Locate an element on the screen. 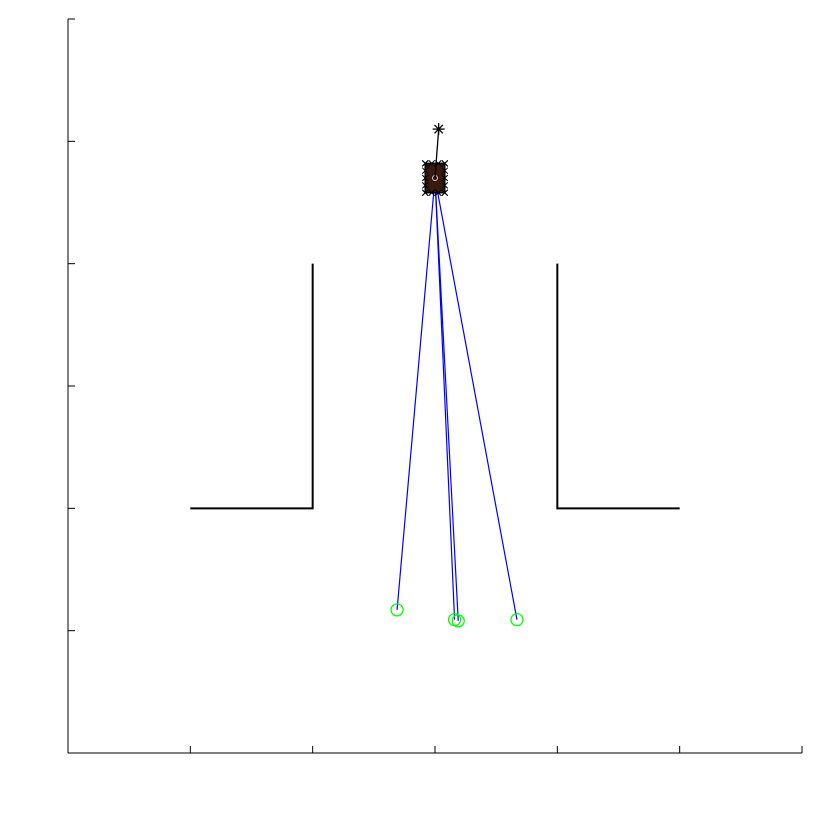 This screenshot has height=813, width=821. robot-layer is located at coordinates (435, 160).